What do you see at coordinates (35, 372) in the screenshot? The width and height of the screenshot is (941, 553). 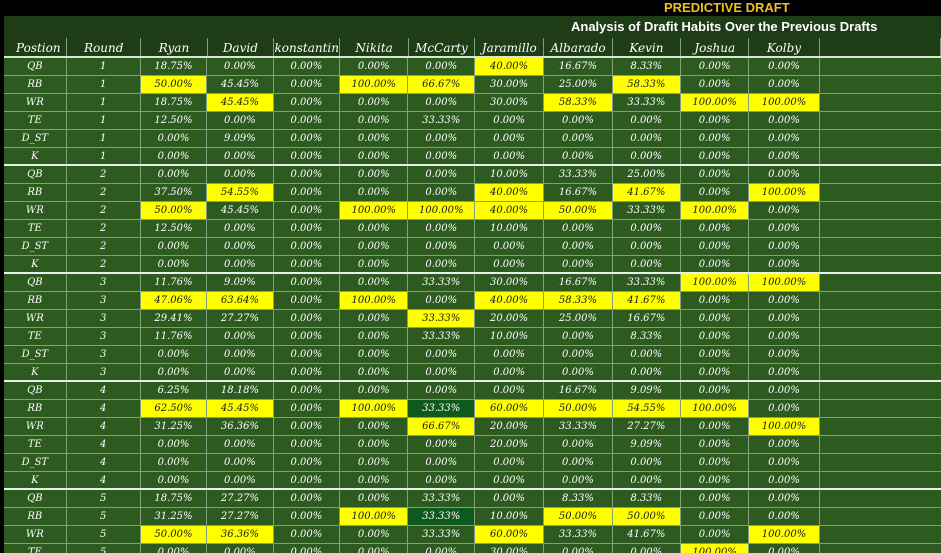 I see `position-cell: K` at bounding box center [35, 372].